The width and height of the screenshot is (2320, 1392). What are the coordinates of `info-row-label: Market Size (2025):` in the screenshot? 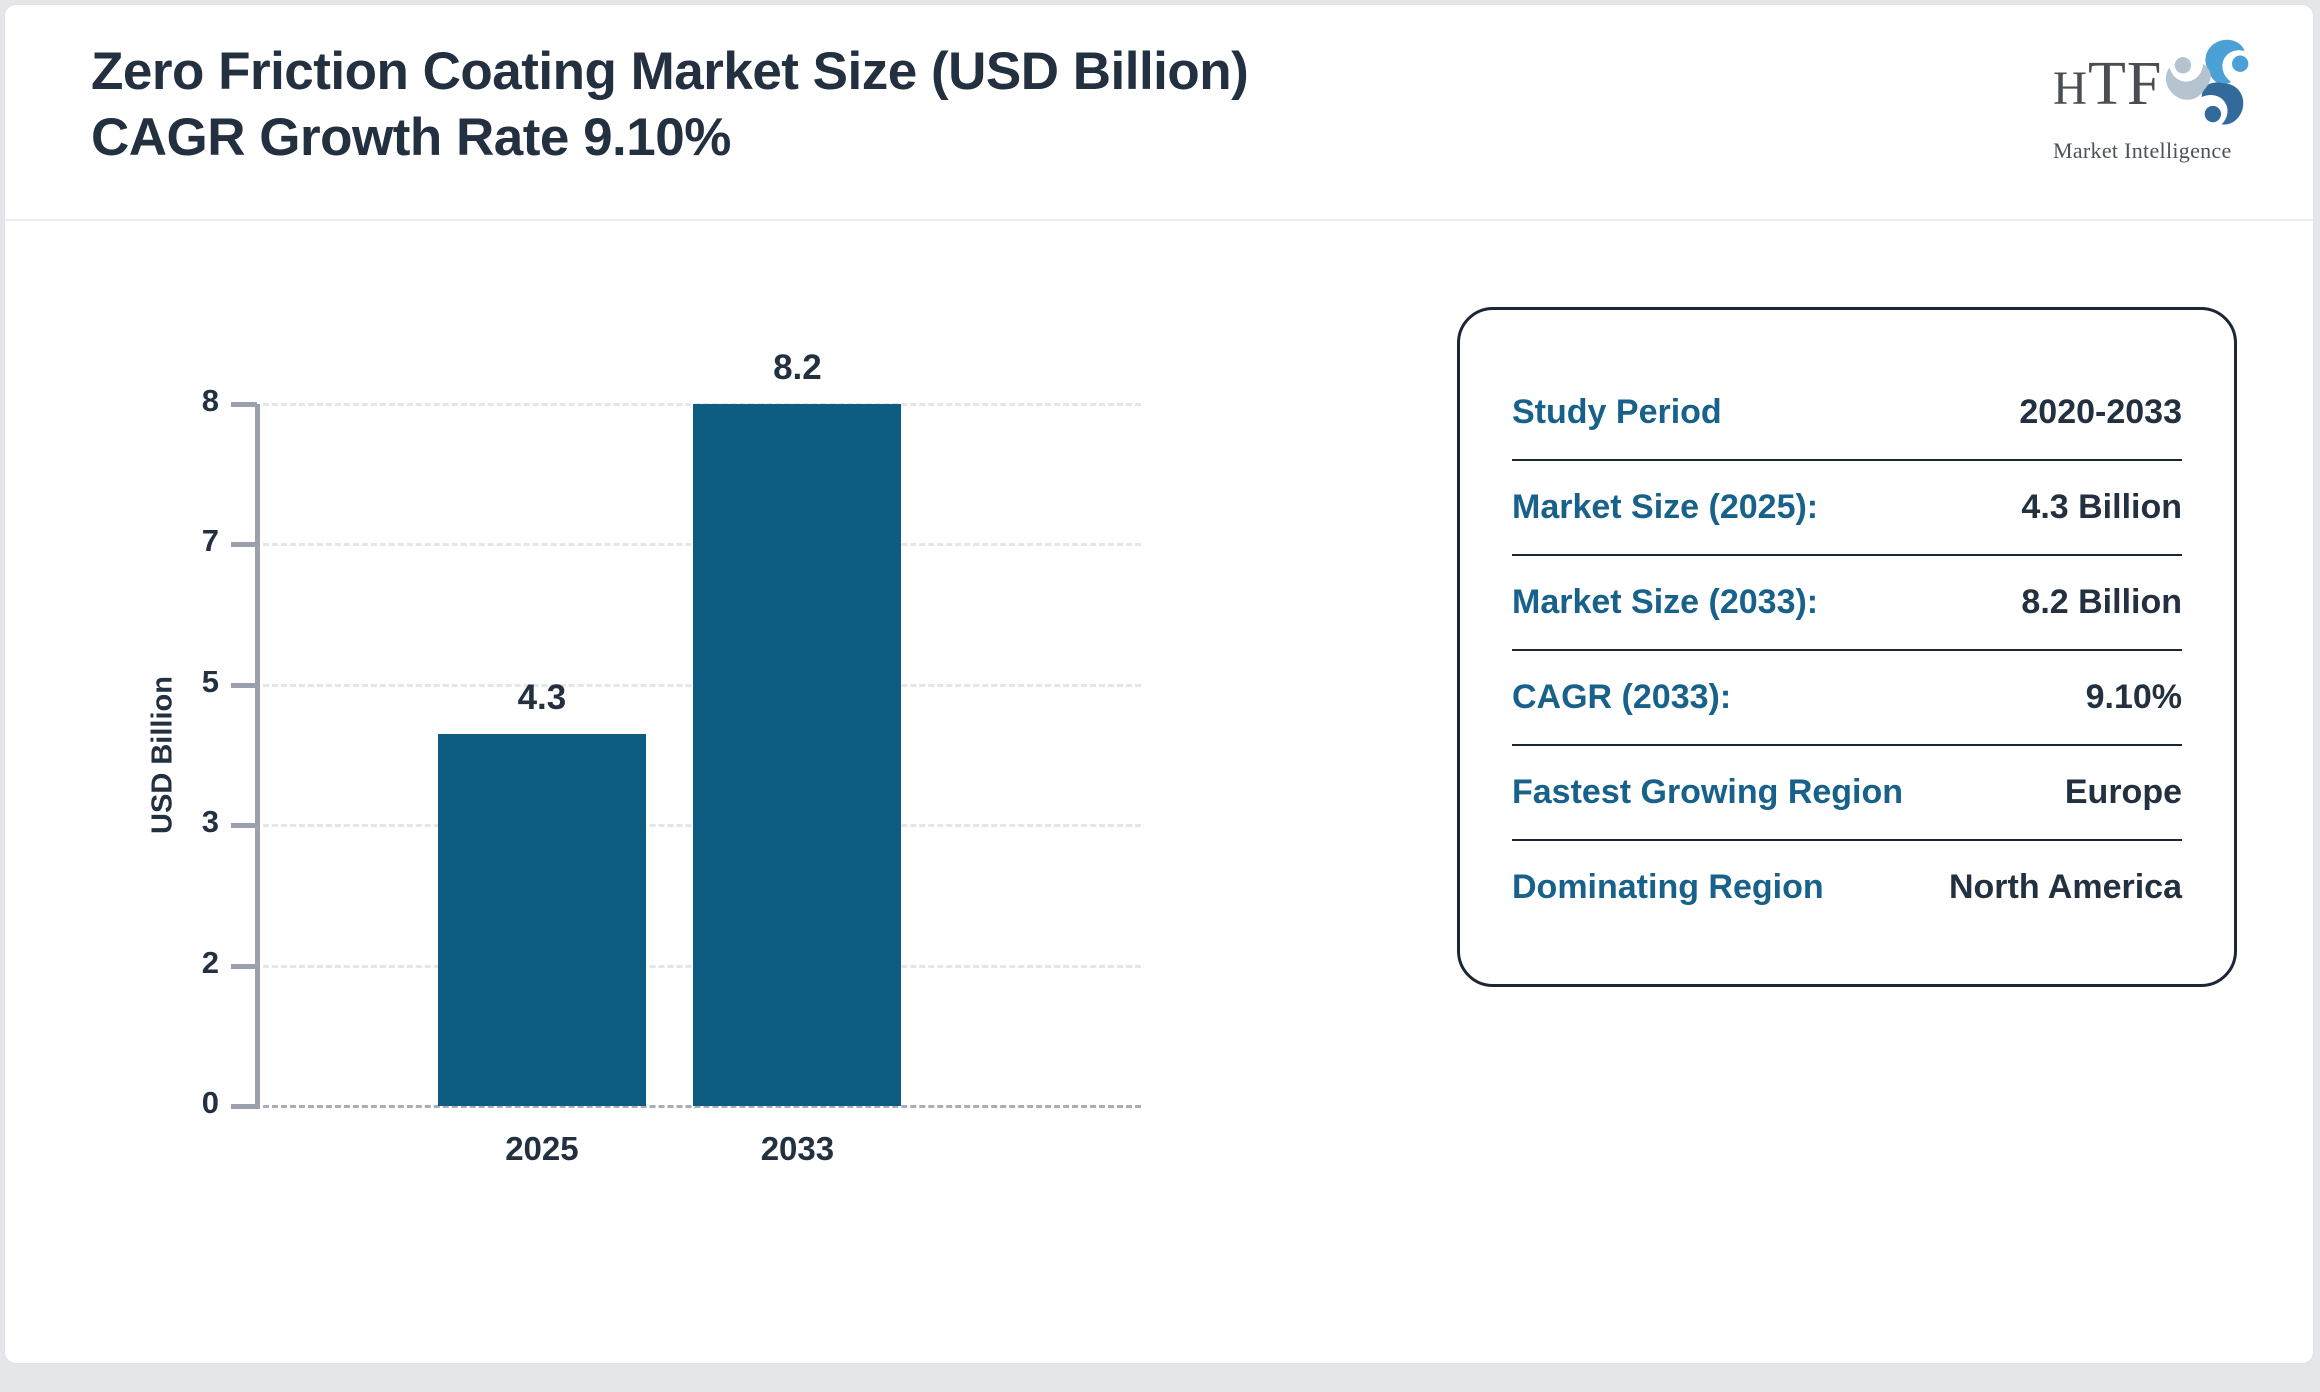 It's located at (1665, 507).